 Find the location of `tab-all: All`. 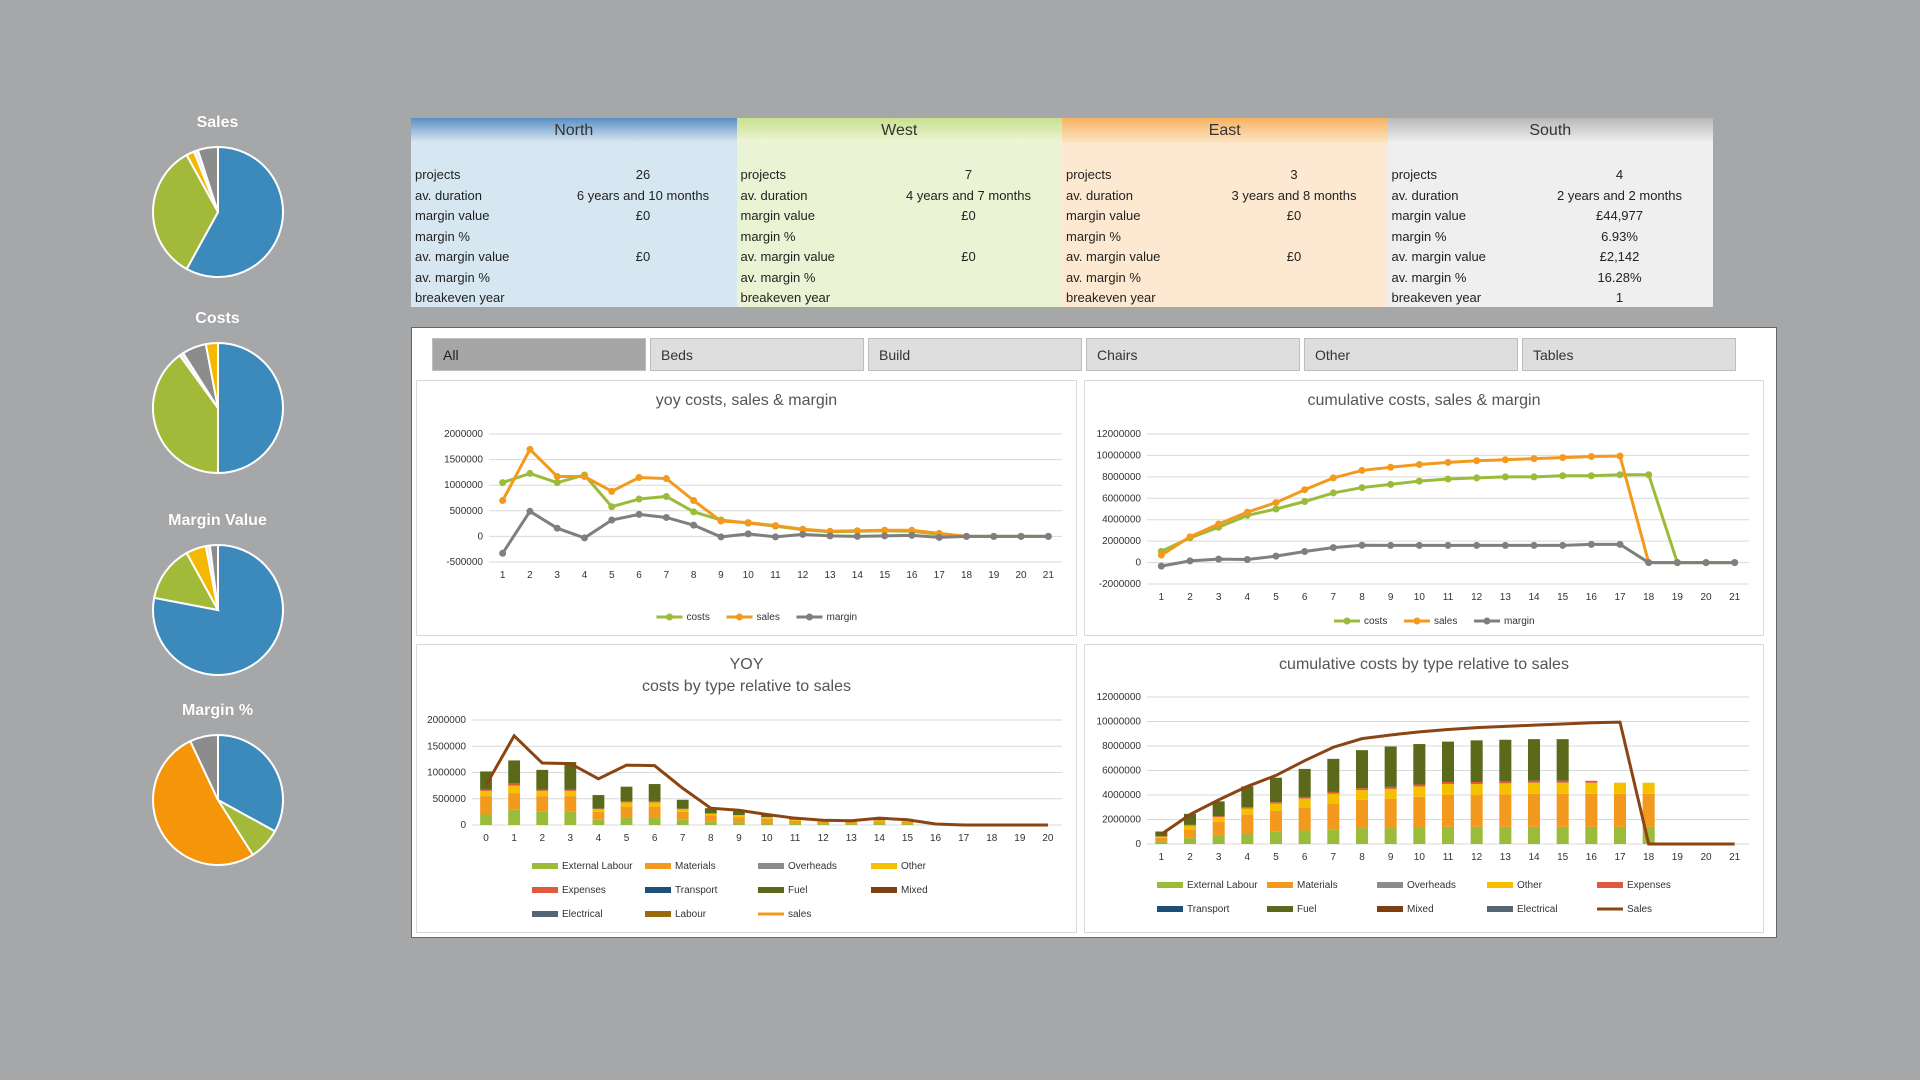

tab-all: All is located at coordinates (539, 354).